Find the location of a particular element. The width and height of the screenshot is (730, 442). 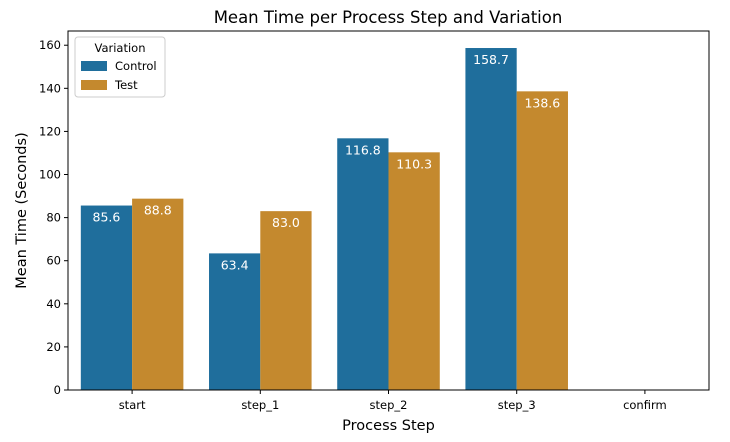

y-tick-label: 40 is located at coordinates (53, 304).